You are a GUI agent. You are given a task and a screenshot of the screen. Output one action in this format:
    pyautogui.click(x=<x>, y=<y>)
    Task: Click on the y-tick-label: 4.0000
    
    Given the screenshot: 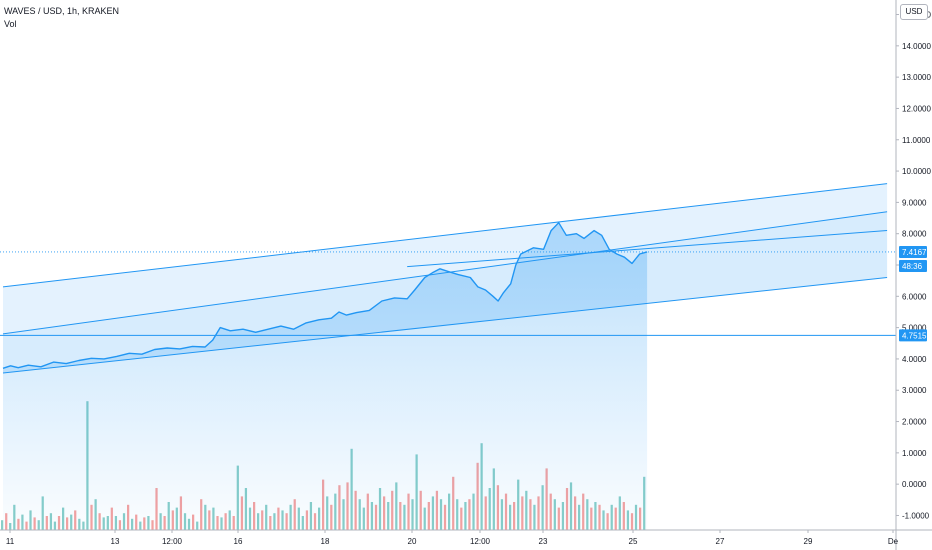 What is the action you would take?
    pyautogui.click(x=914, y=359)
    